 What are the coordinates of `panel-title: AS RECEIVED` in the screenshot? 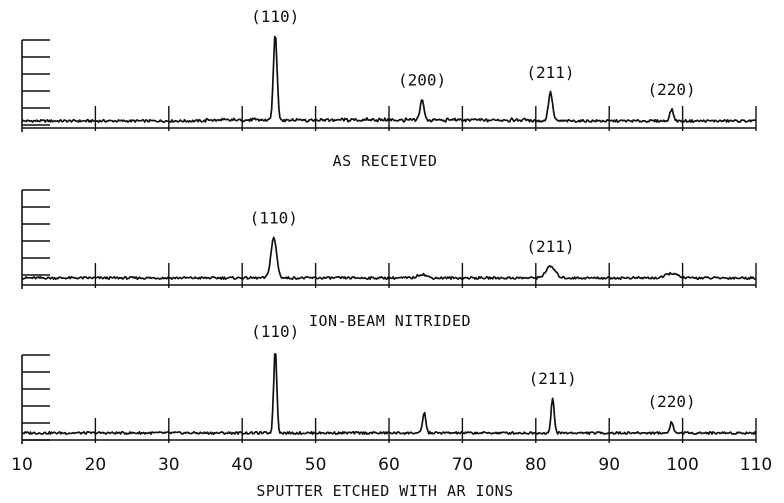 It's located at (385, 161).